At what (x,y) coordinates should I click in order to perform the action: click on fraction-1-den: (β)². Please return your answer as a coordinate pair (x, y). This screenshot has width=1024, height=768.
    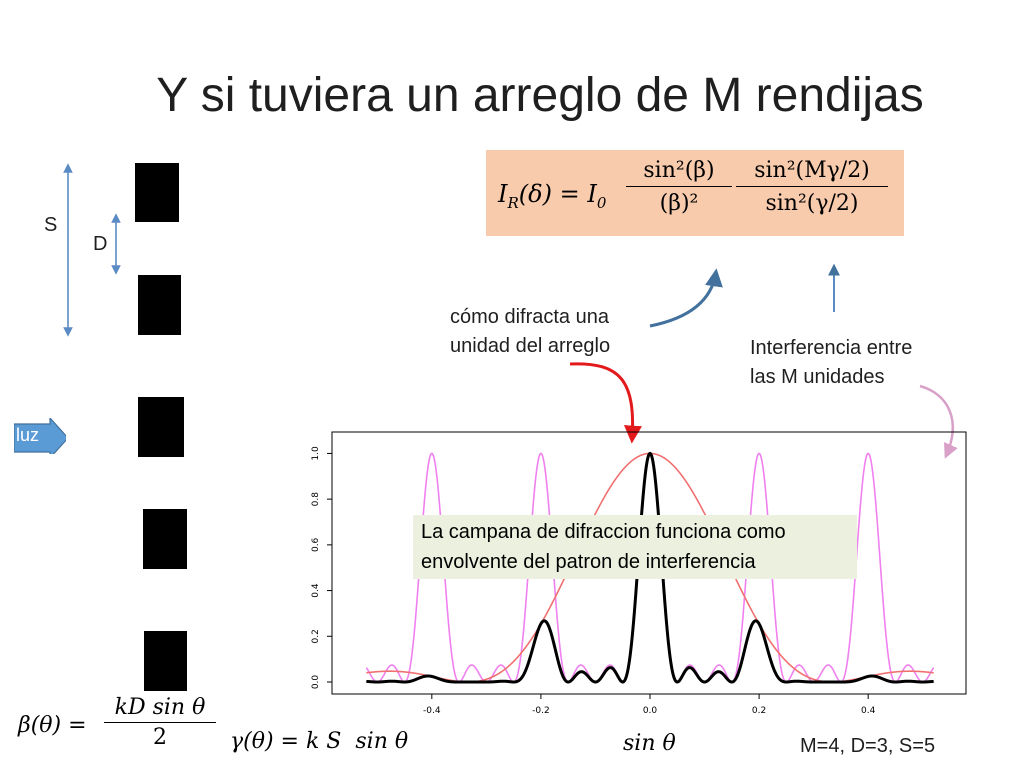
    Looking at the image, I should click on (679, 203).